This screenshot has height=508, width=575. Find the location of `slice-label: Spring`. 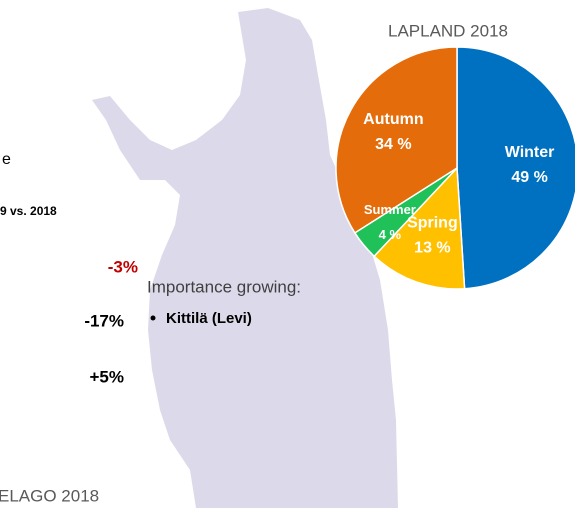

slice-label: Spring is located at coordinates (432, 223).